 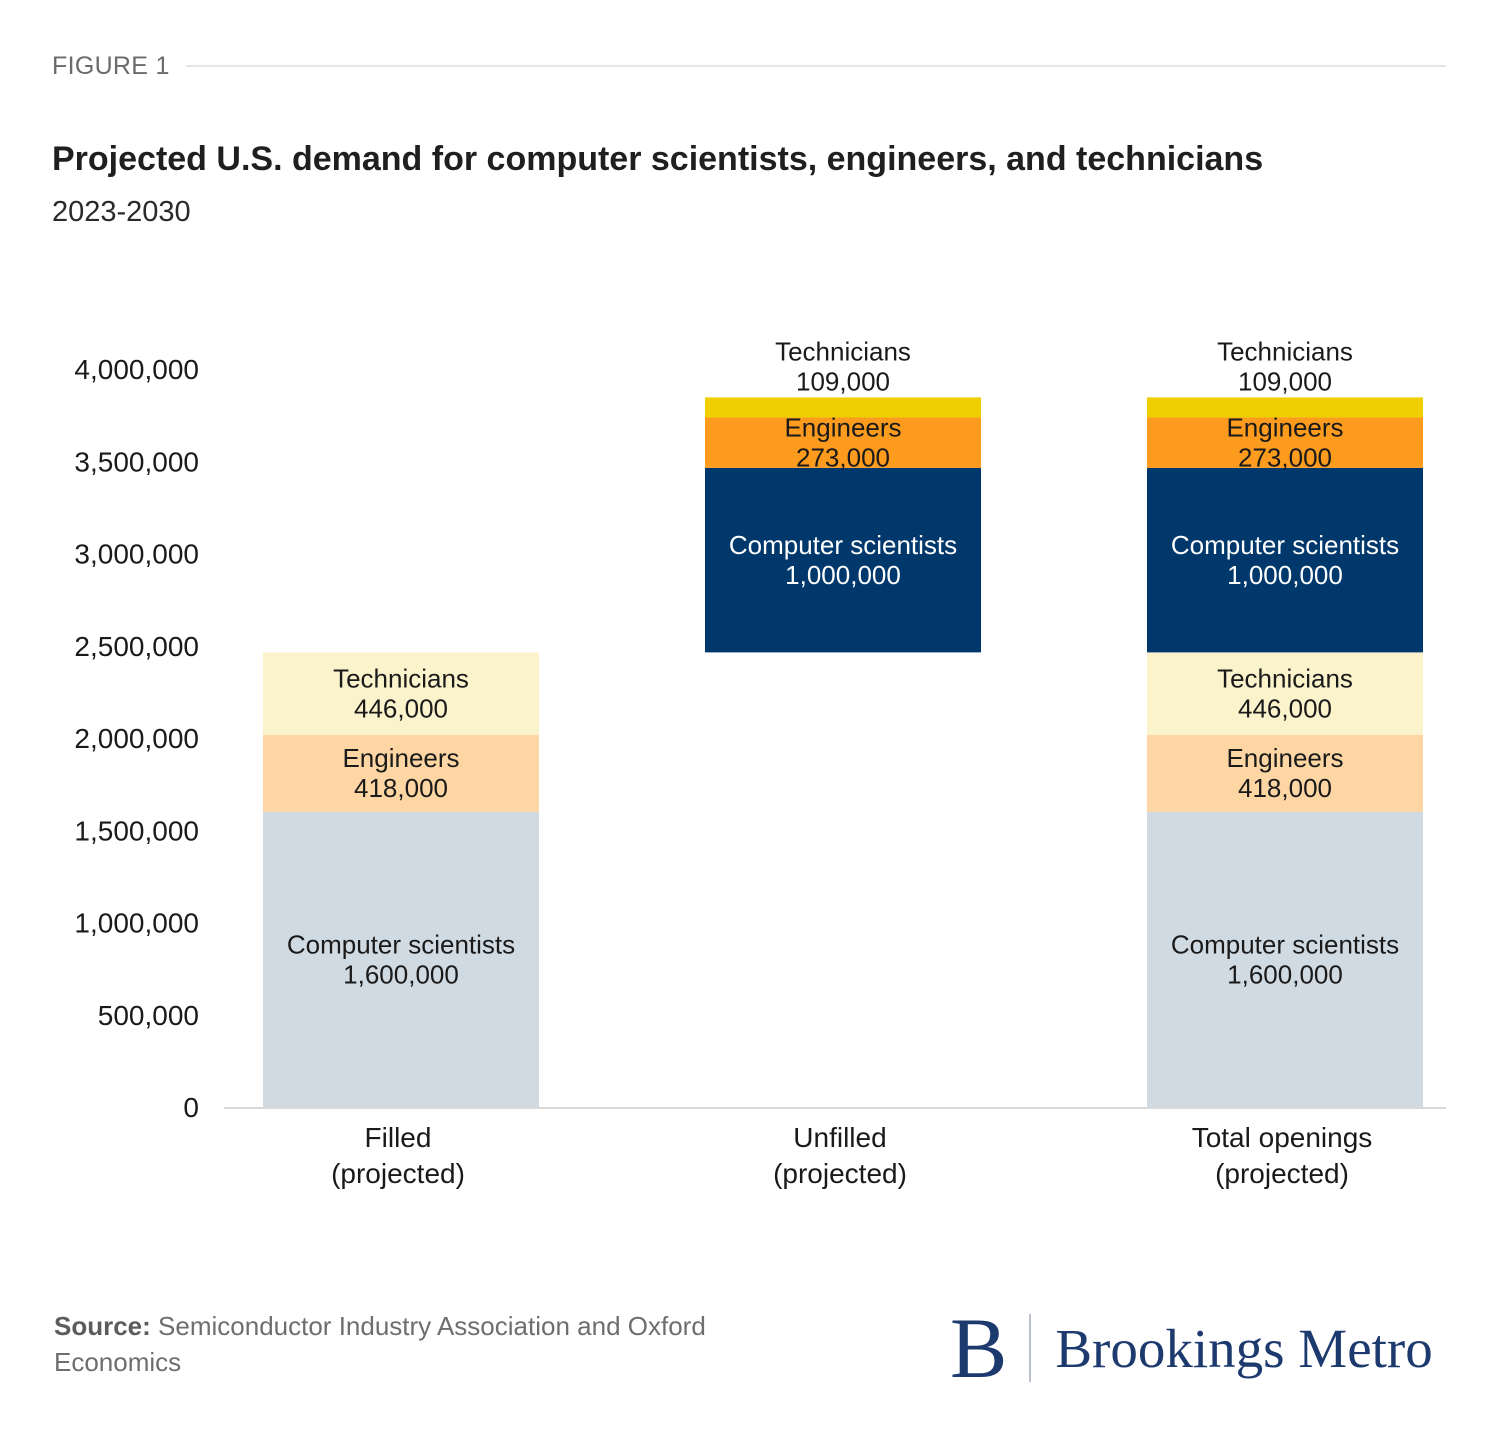 I want to click on y-tick-label: 500,000, so click(x=148, y=1015).